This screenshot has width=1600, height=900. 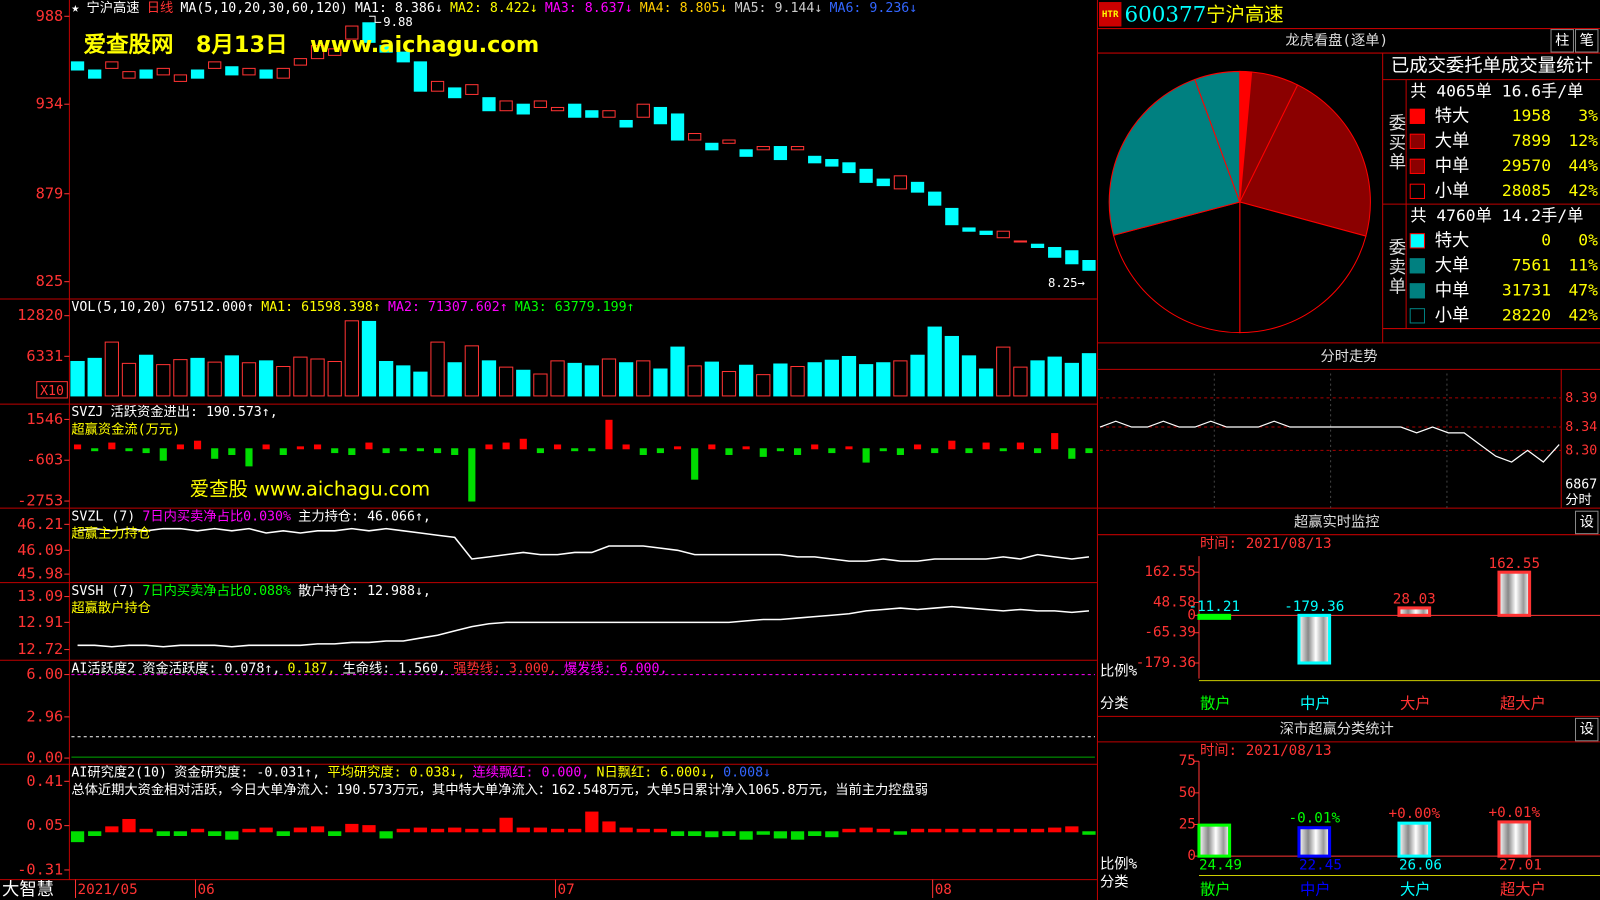 I want to click on row-volume: 7899, so click(x=1531, y=140).